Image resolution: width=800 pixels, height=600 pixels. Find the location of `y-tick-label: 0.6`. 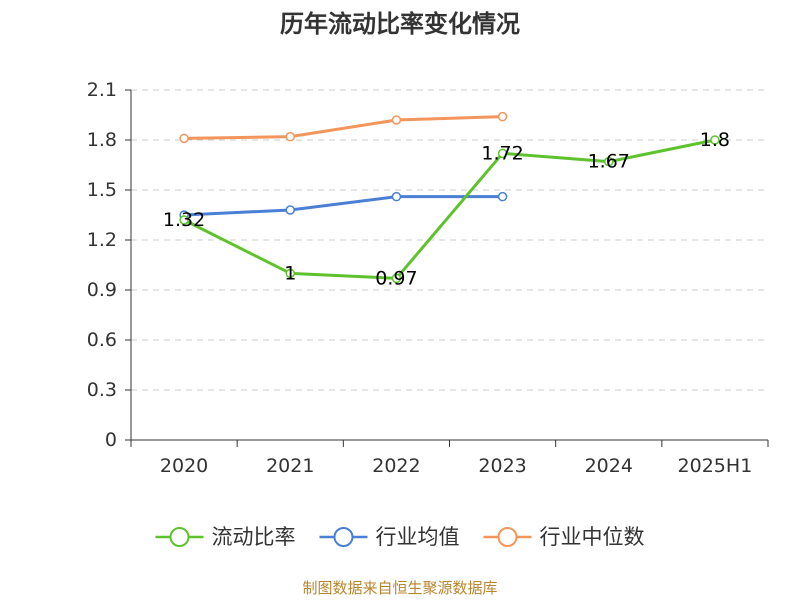

y-tick-label: 0.6 is located at coordinates (102, 340).